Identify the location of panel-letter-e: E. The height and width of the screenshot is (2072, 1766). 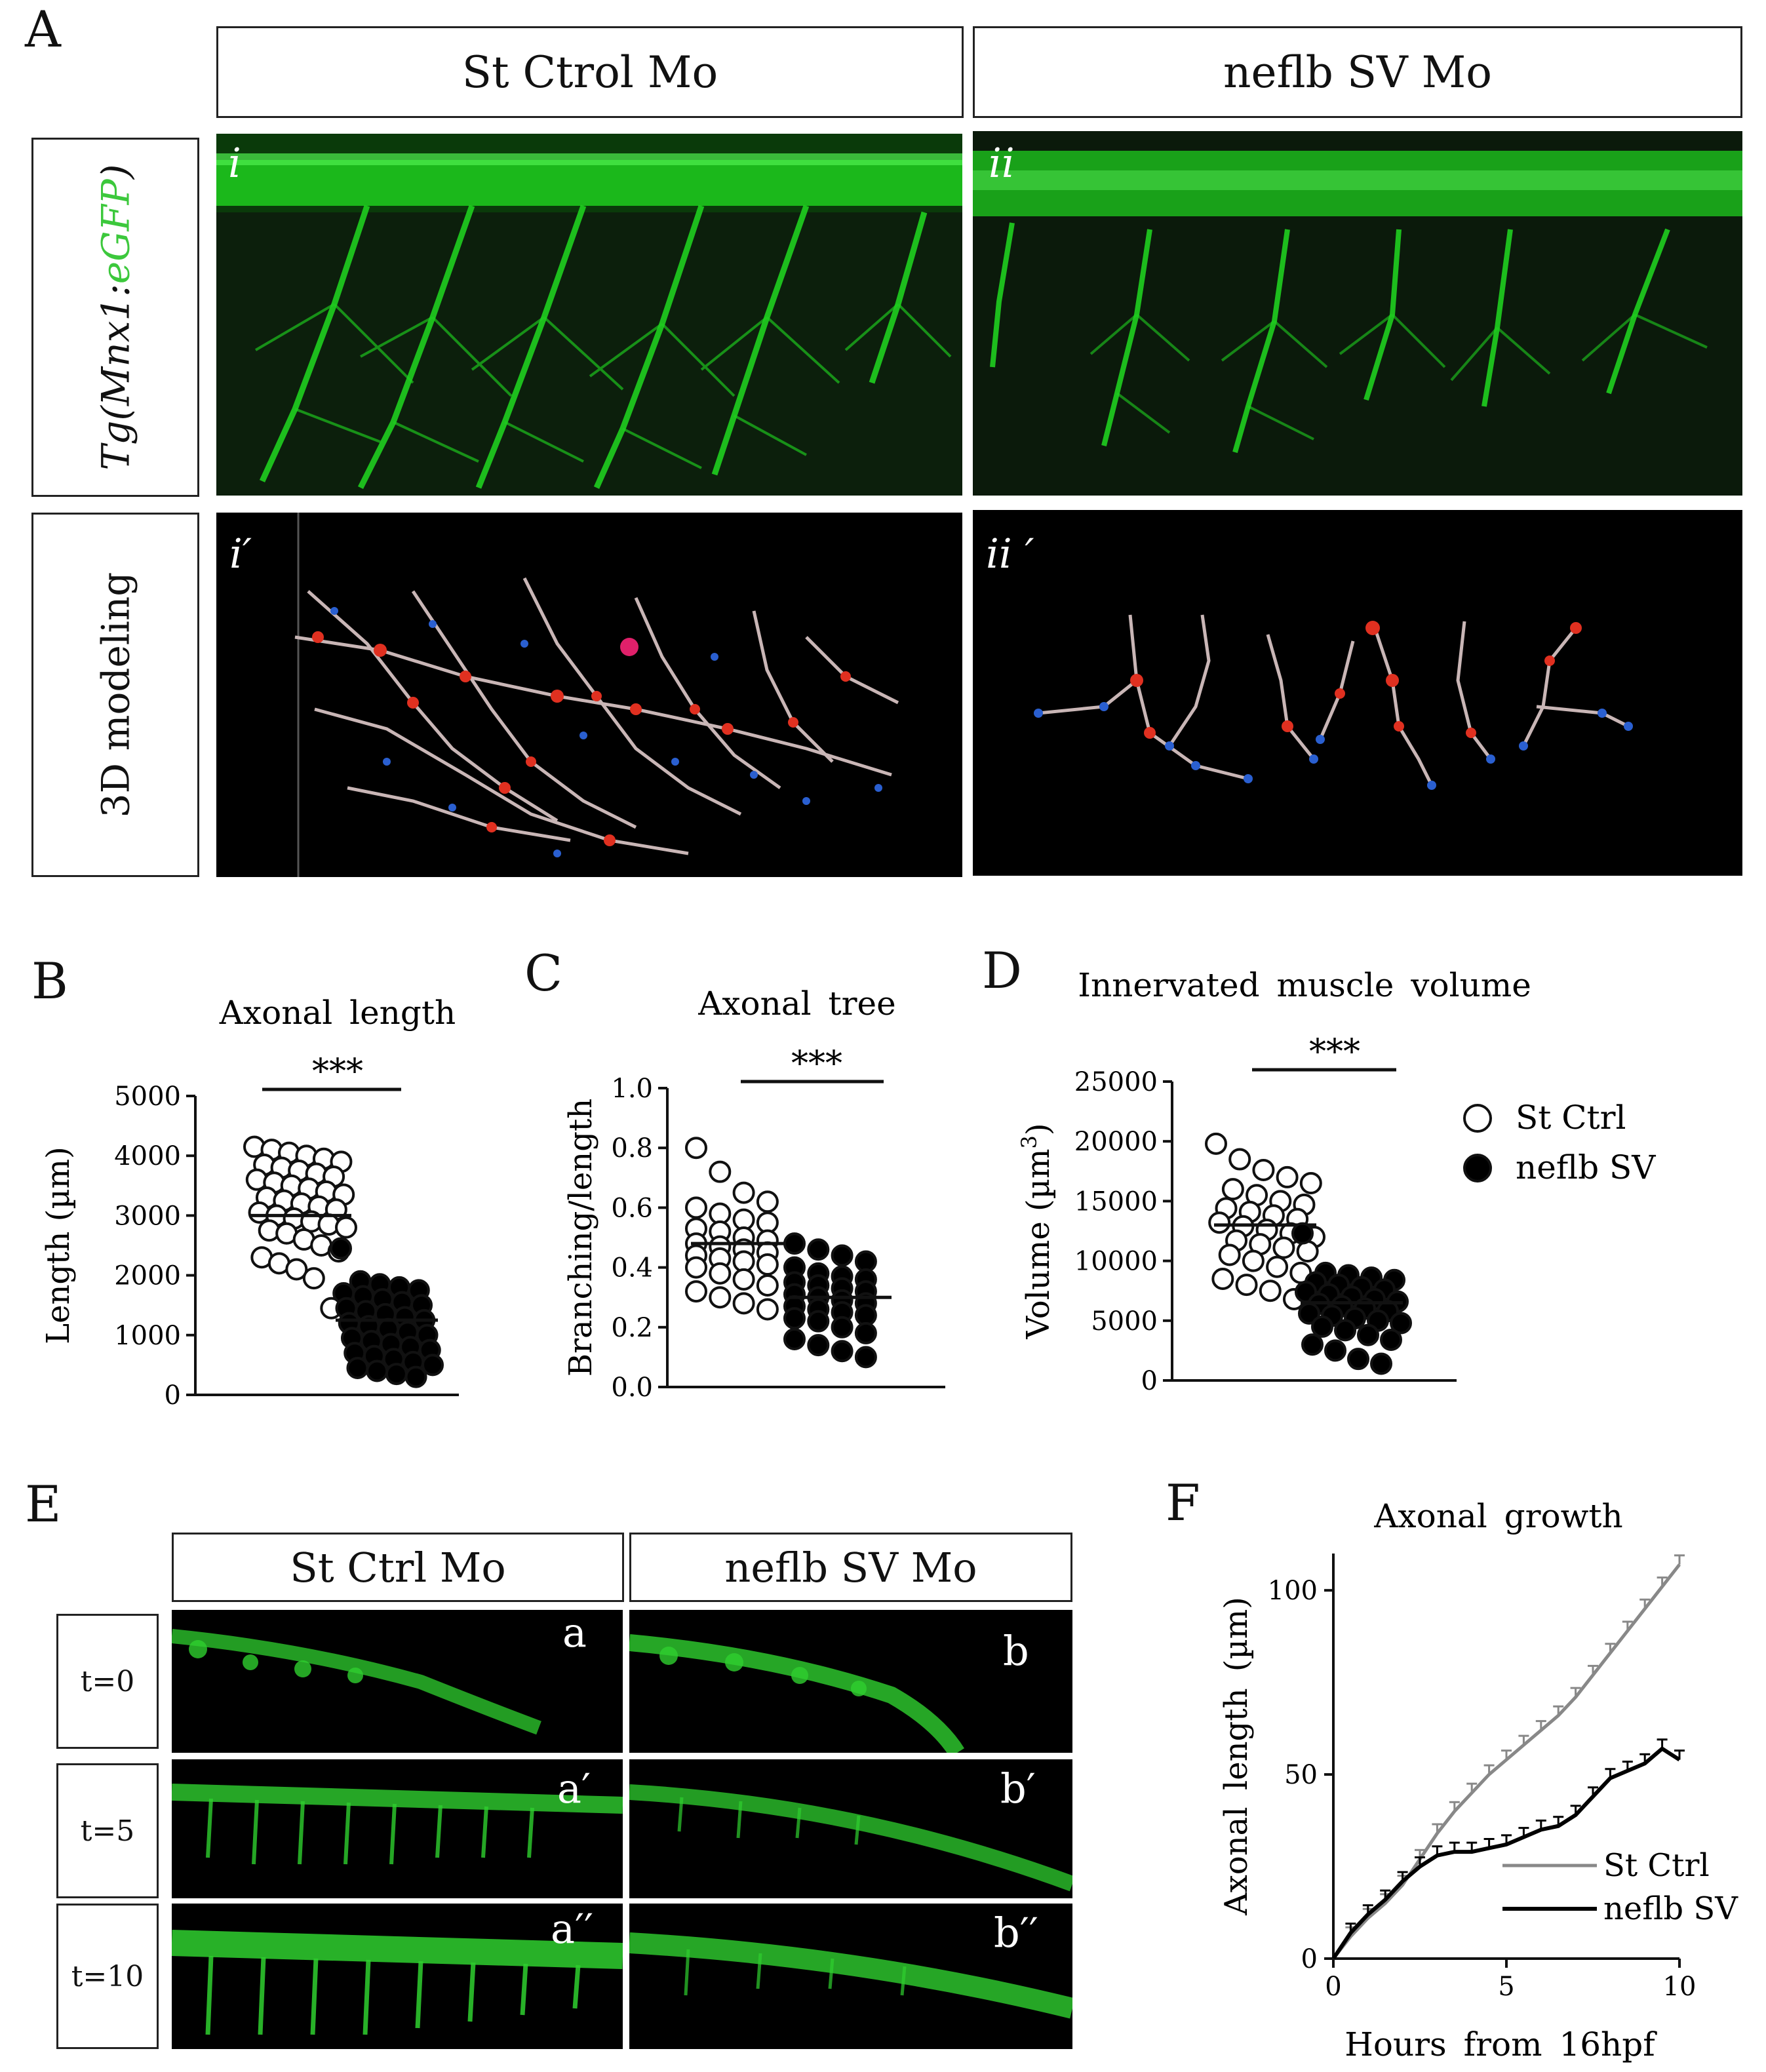
(44, 1504).